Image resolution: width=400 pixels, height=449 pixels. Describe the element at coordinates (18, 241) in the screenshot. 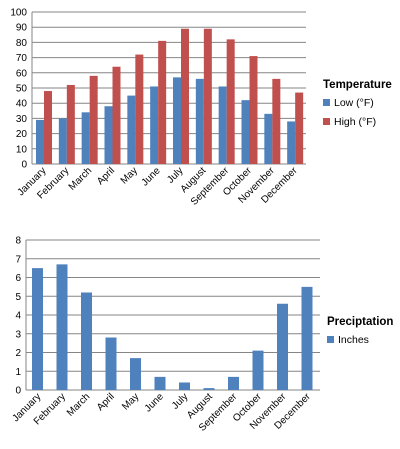

I see `y-tick-label: 8` at that location.